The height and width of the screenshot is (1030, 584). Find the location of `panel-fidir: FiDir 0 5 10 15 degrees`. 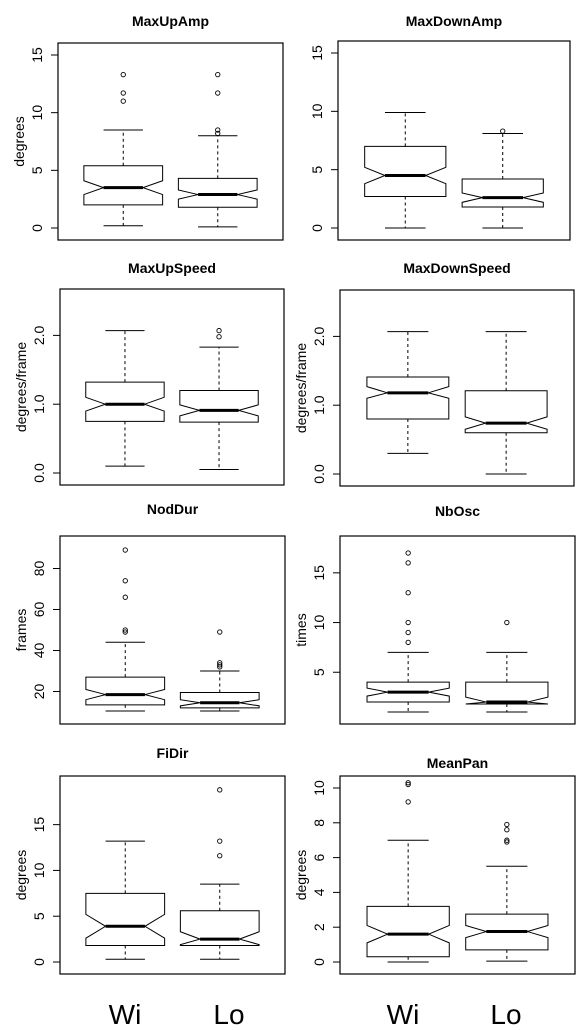

panel-fidir: FiDir 0 5 10 15 degrees is located at coordinates (149, 860).